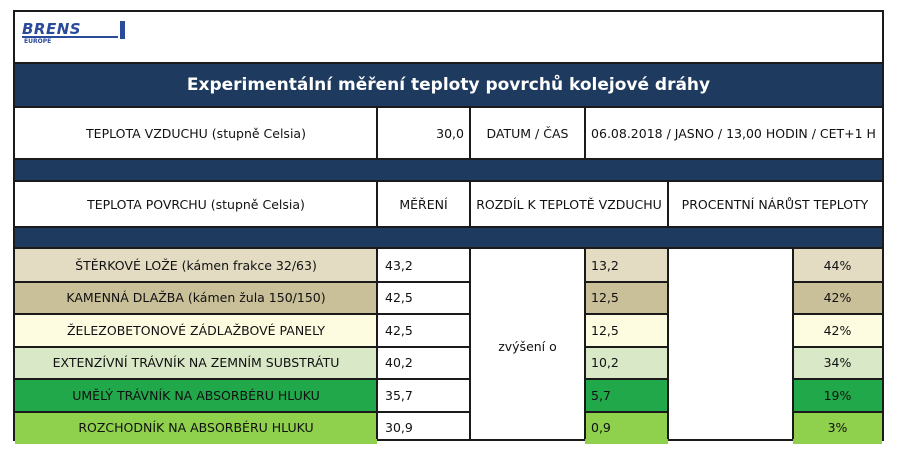 The width and height of the screenshot is (900, 454). I want to click on data-top-line, so click(448, 248).